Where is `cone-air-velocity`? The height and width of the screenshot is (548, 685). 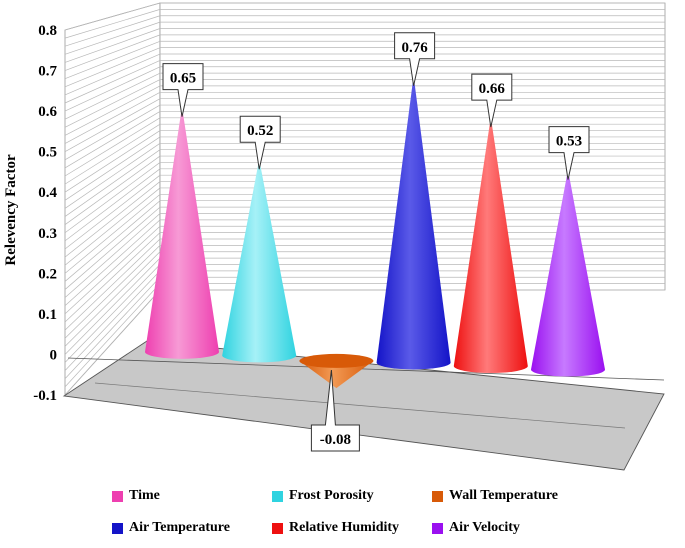
cone-air-velocity is located at coordinates (568, 273).